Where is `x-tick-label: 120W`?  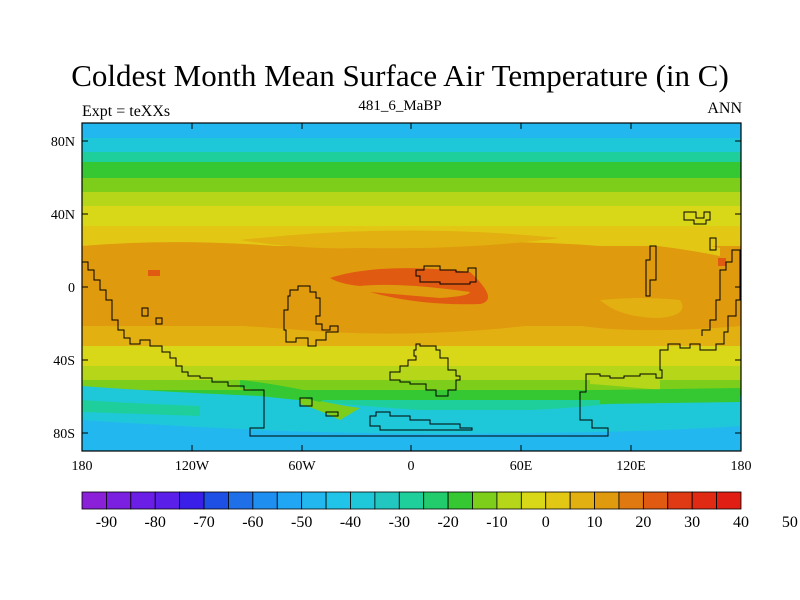
x-tick-label: 120W is located at coordinates (192, 466).